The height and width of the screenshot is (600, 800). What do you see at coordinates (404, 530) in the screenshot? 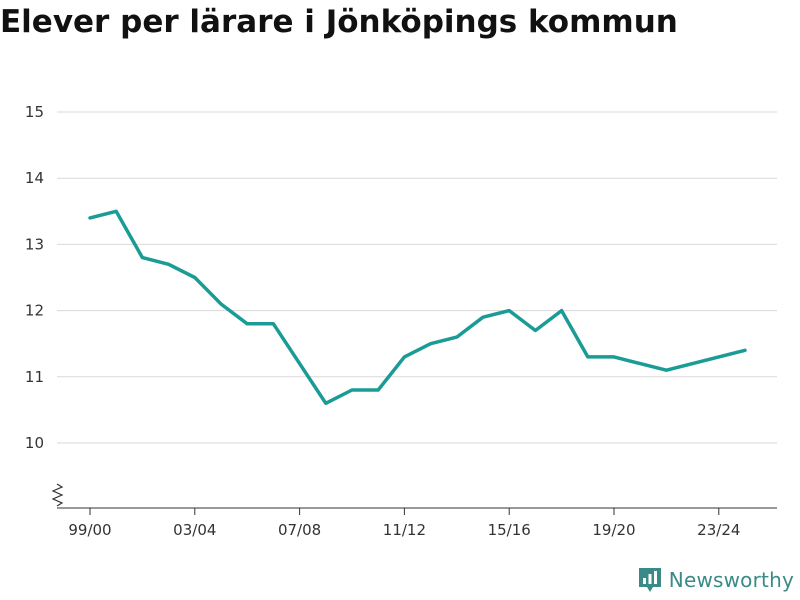
I see `x-tick-label: 11/12` at bounding box center [404, 530].